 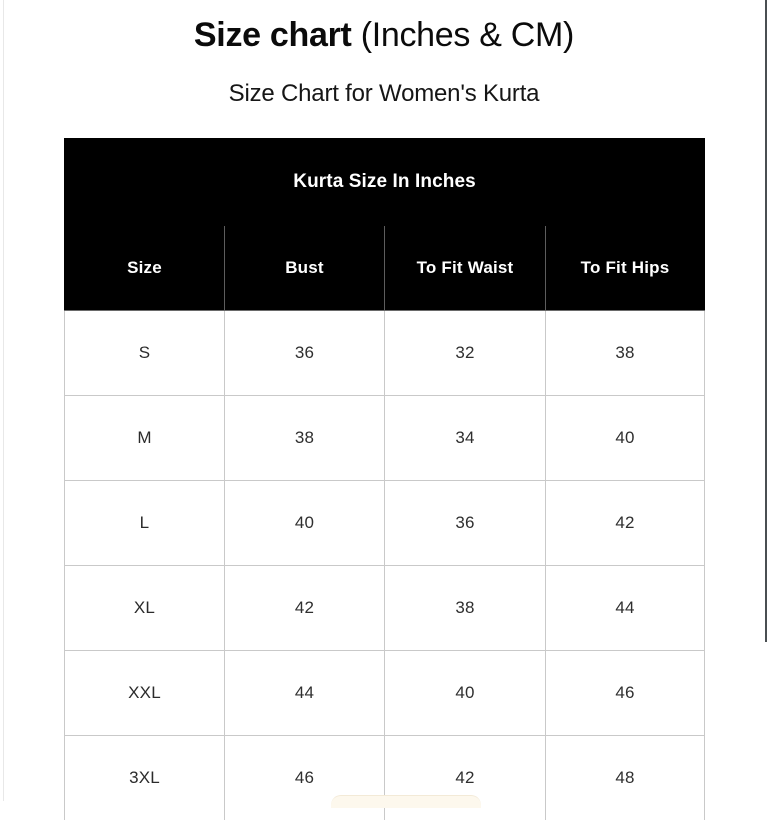 I want to click on table-row: M 38 34 40, so click(x=385, y=438).